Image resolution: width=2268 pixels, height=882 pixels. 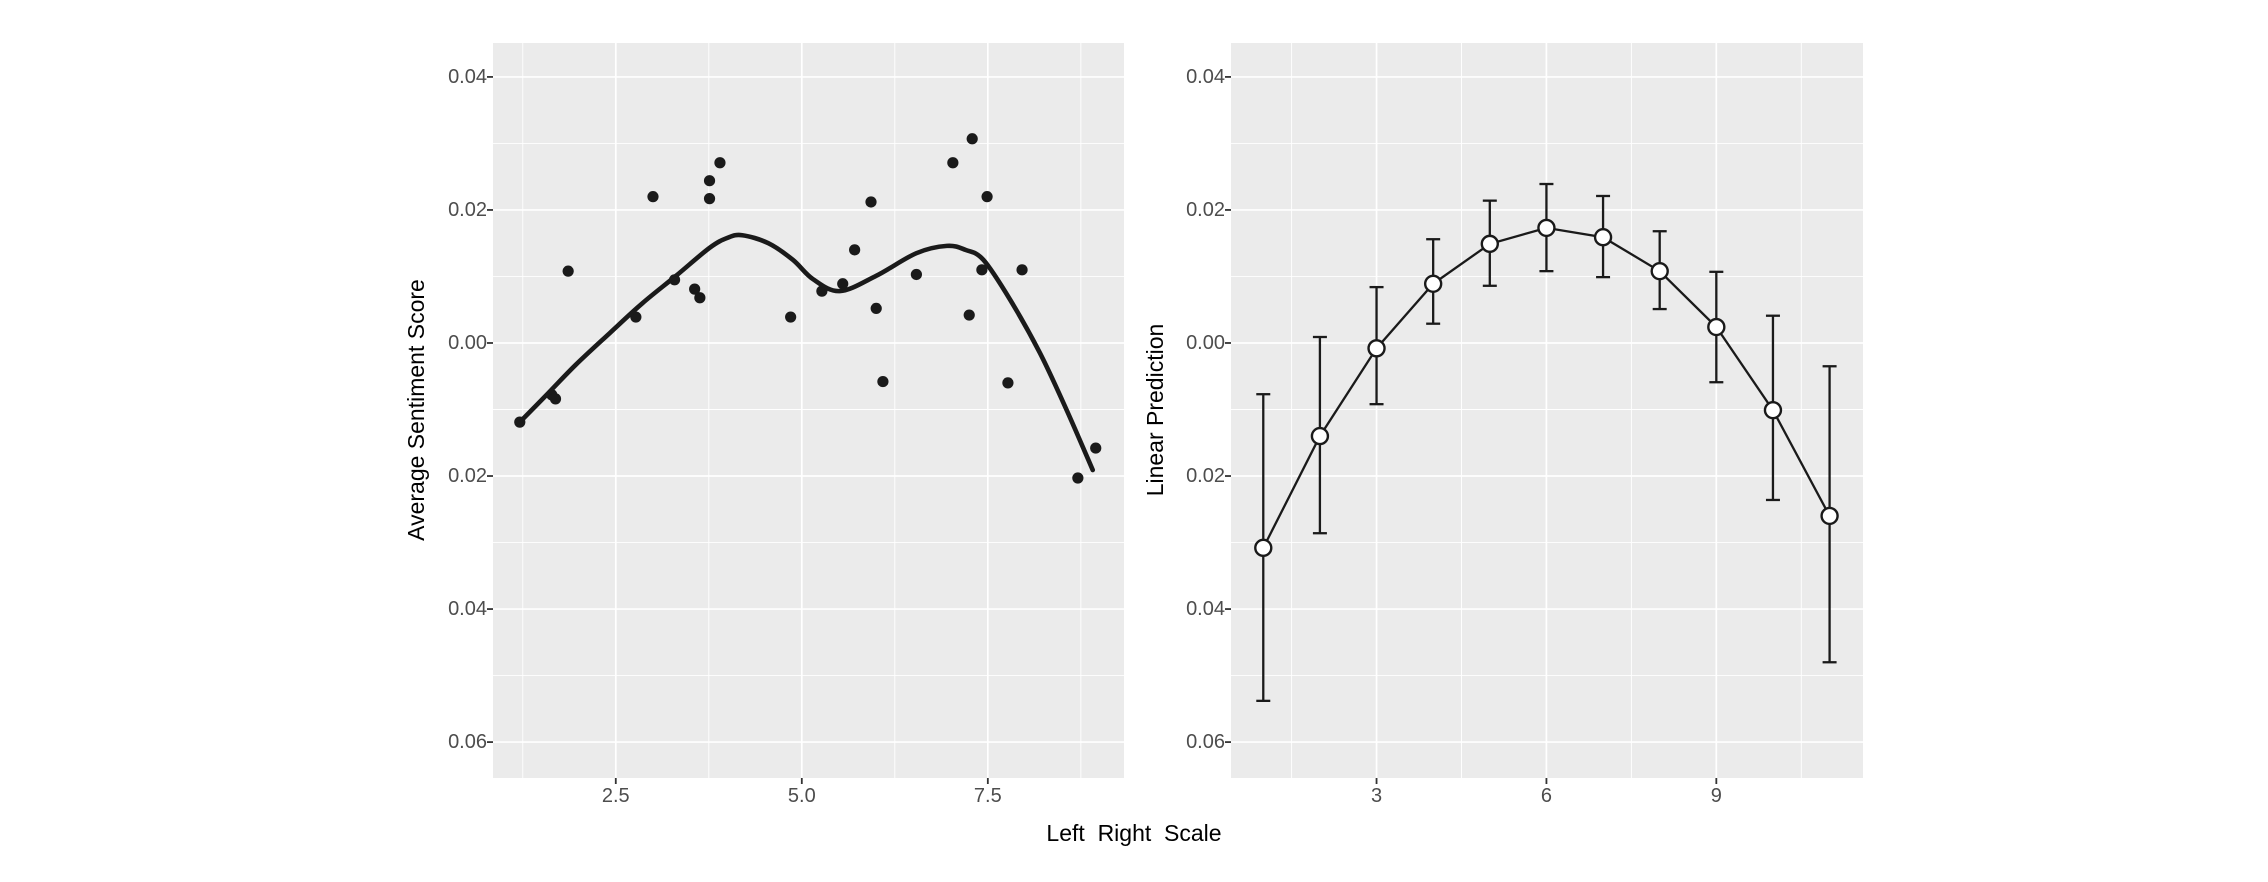 What do you see at coordinates (987, 796) in the screenshot?
I see `x-tick-label: 7.5` at bounding box center [987, 796].